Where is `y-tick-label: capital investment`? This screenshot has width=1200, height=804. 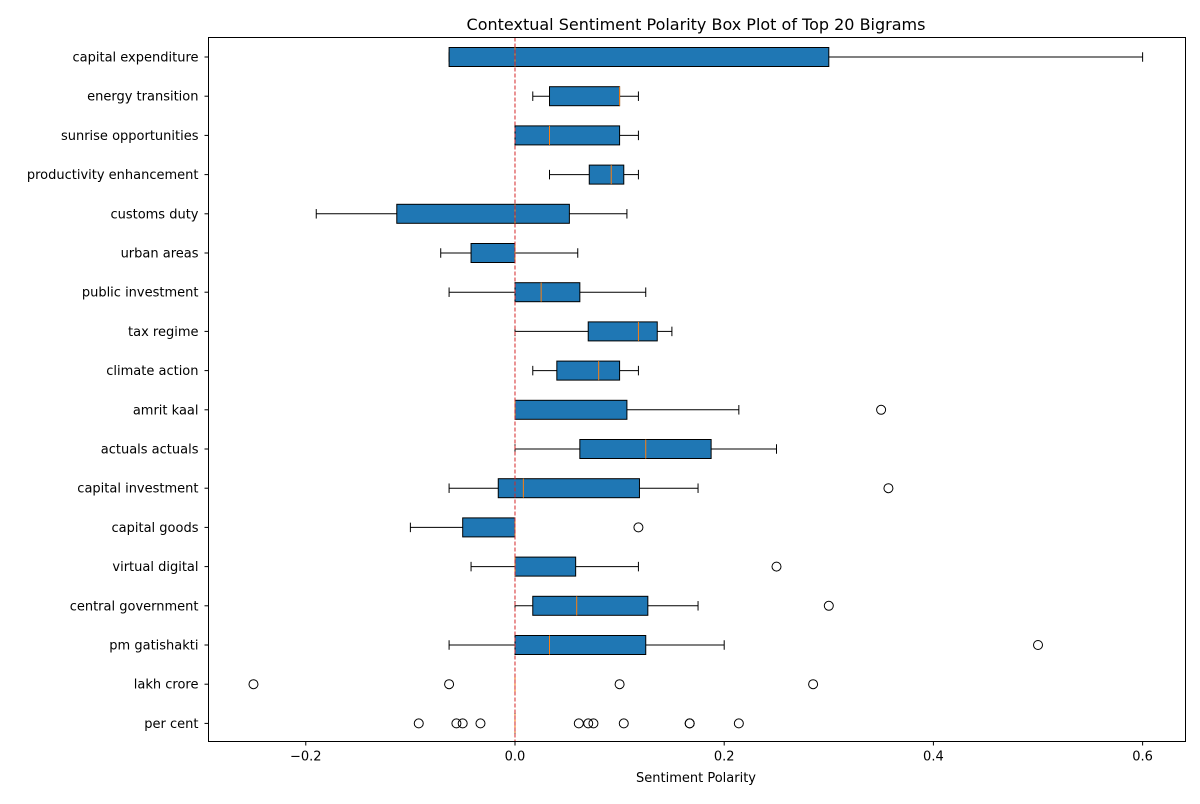
y-tick-label: capital investment is located at coordinates (137, 489).